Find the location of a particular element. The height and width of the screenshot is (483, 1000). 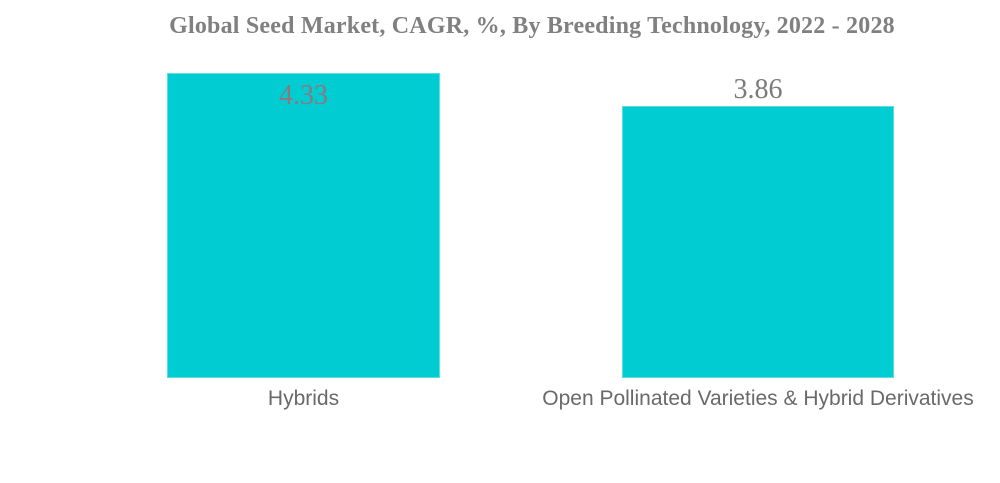

value-label-open-pollinated-varieties: 3.86 is located at coordinates (758, 89).